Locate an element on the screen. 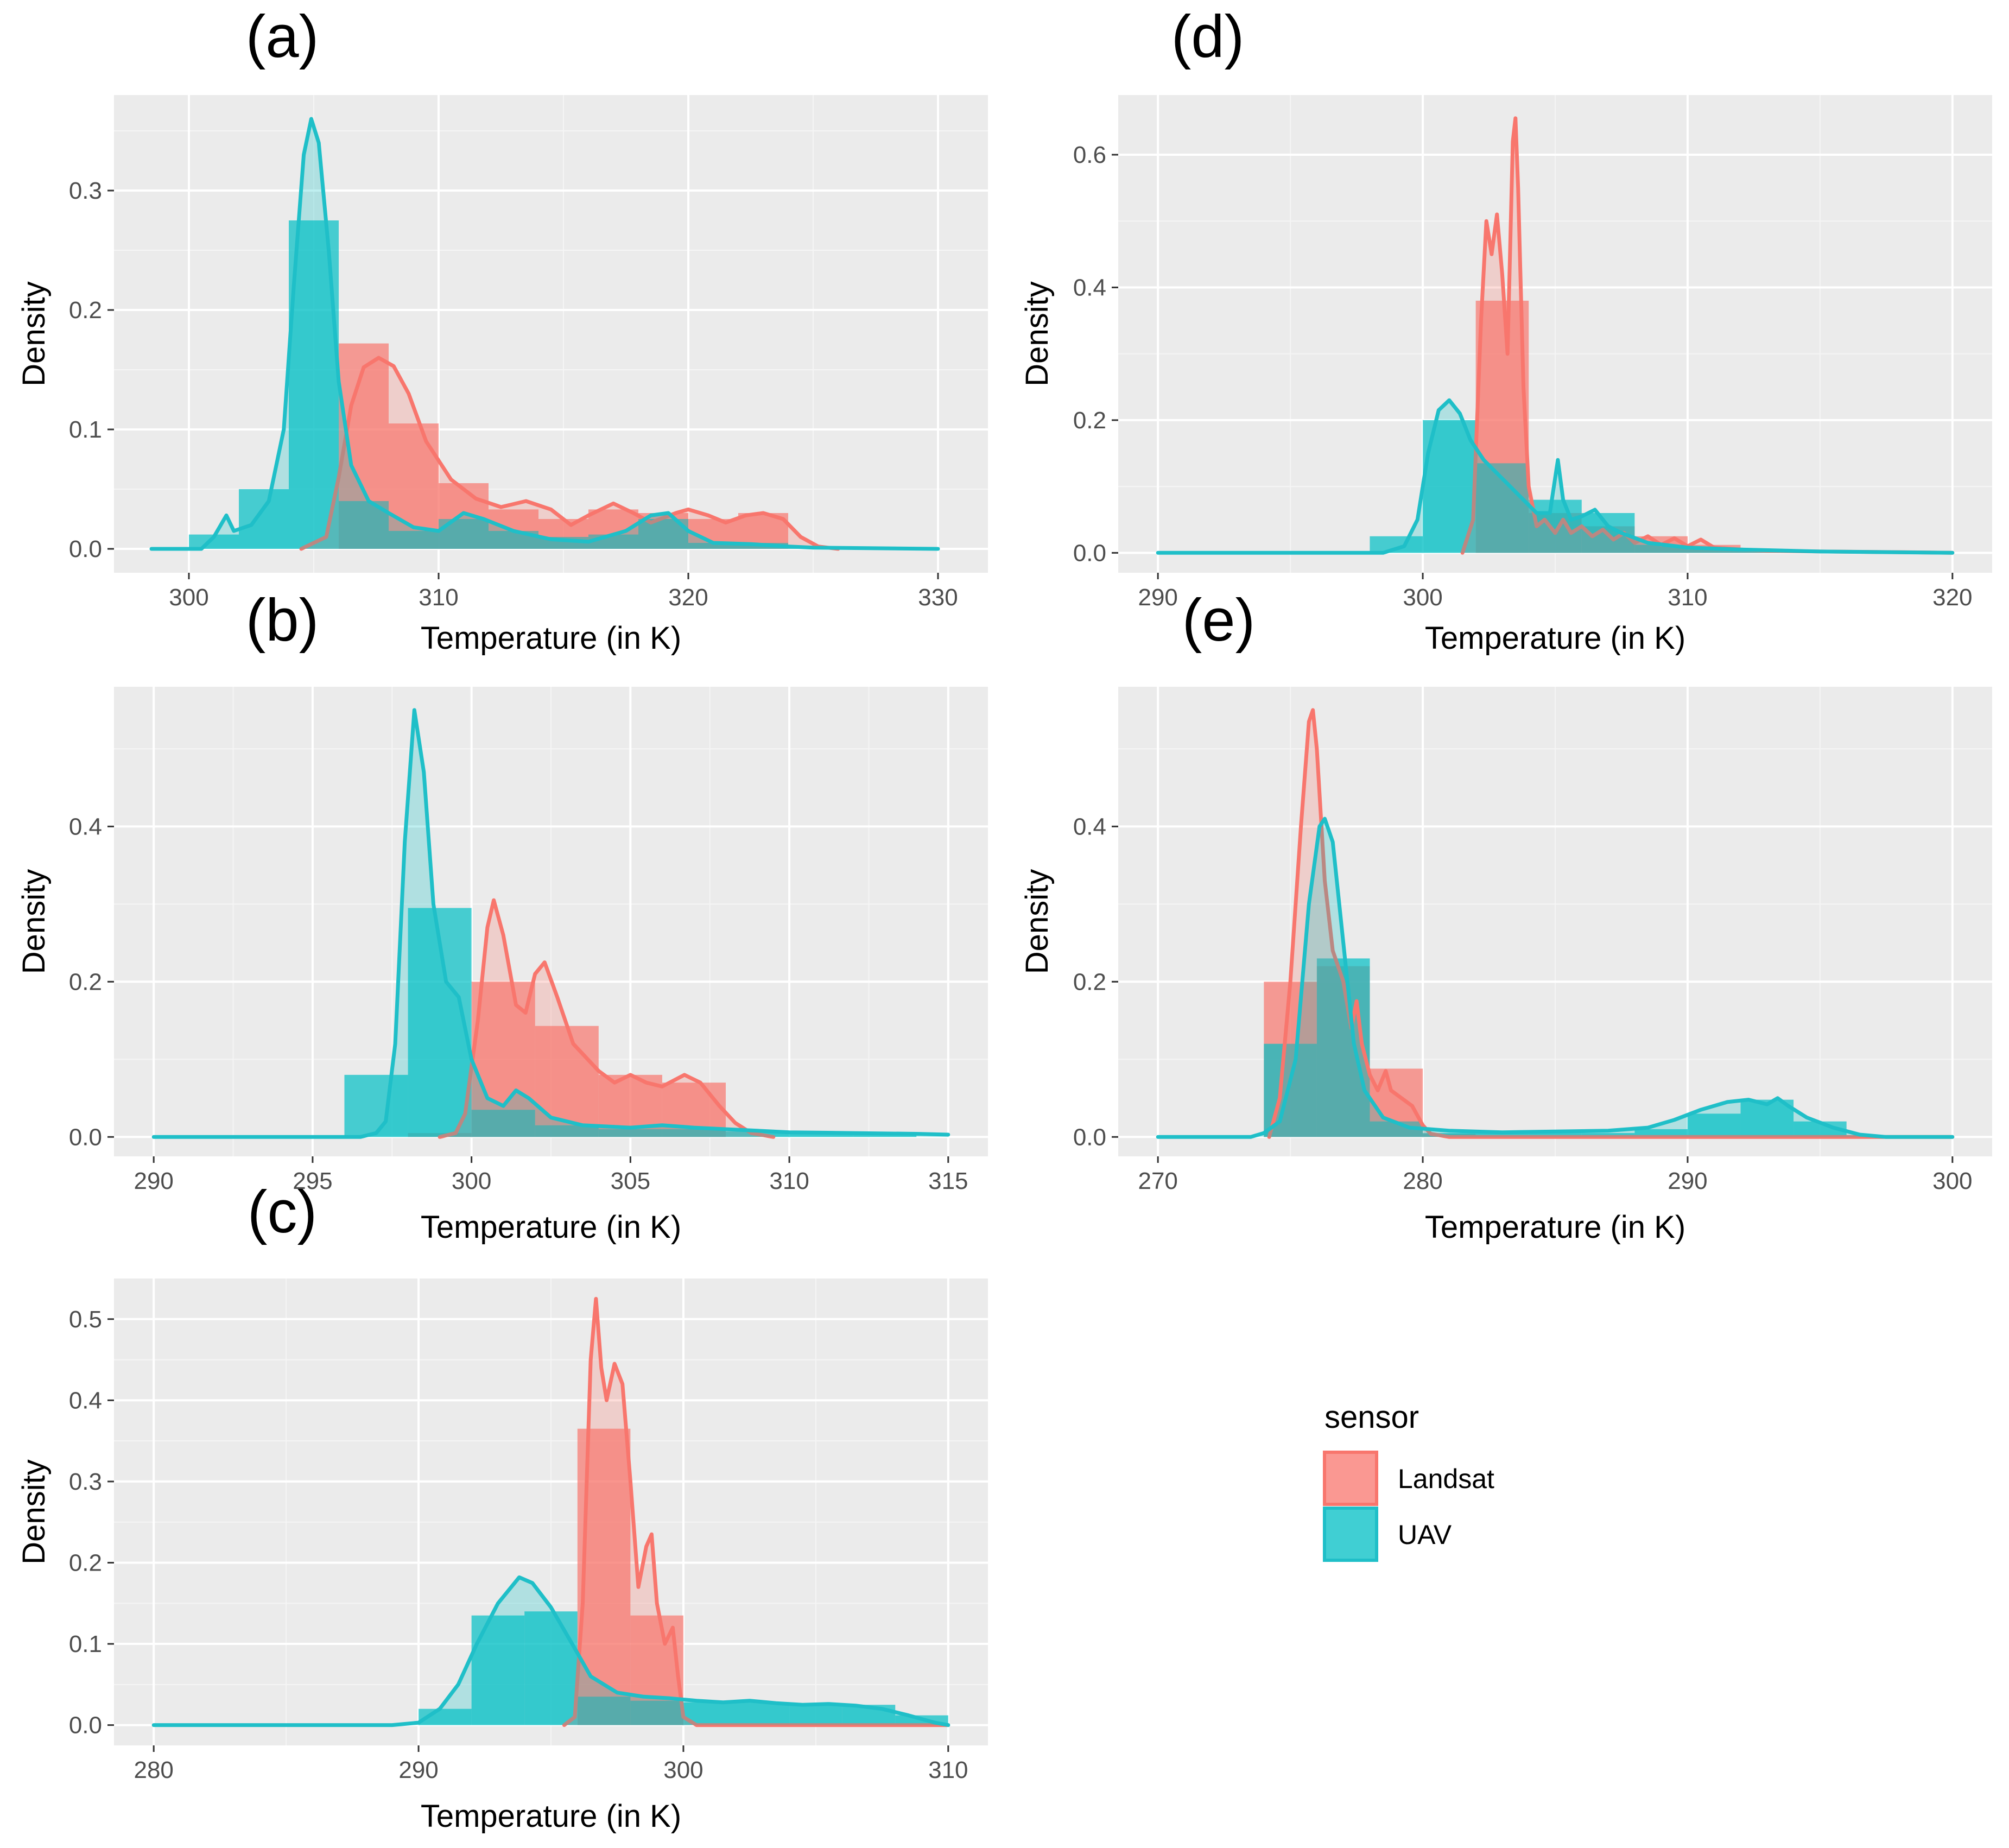  histogram-bar-landsat is located at coordinates (567, 1082).